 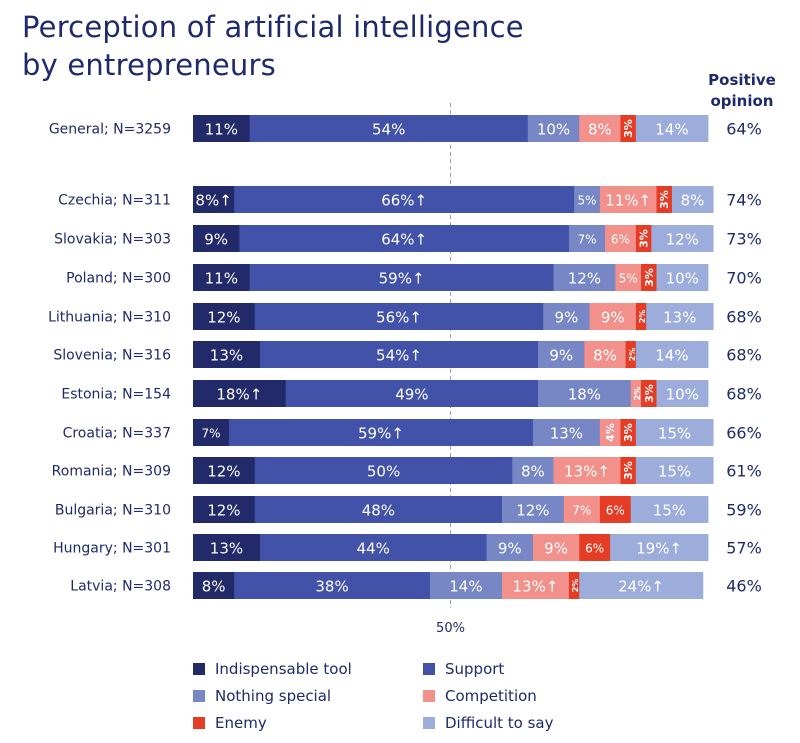 What do you see at coordinates (118, 279) in the screenshot?
I see `category-label: Poland; N=300` at bounding box center [118, 279].